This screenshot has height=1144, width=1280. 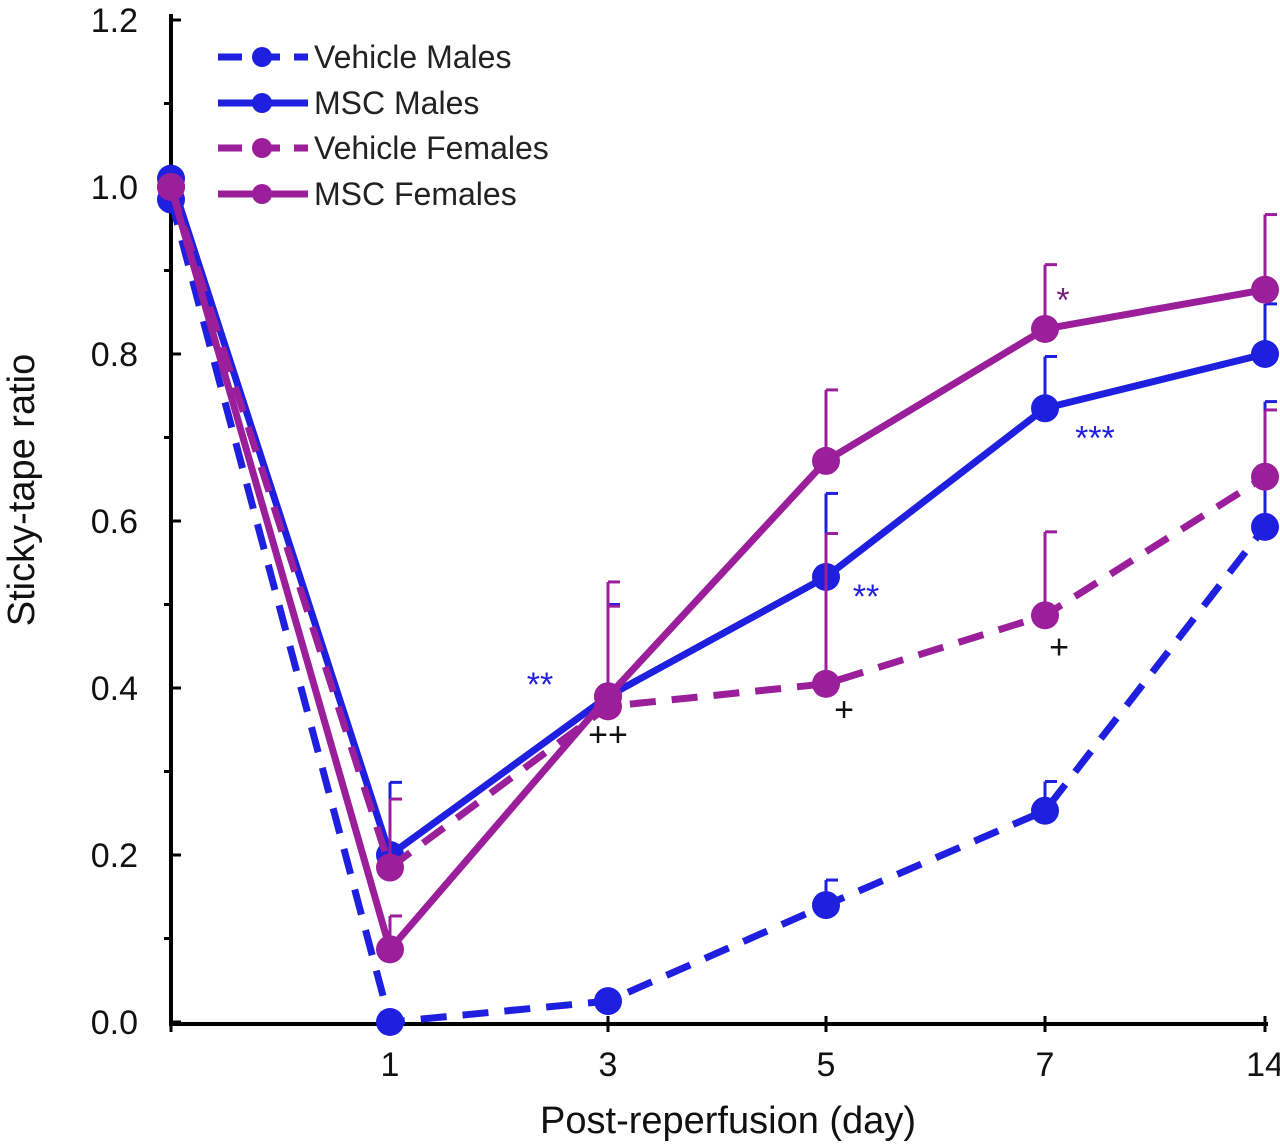 I want to click on x-tick-label: 14, so click(x=1263, y=1065).